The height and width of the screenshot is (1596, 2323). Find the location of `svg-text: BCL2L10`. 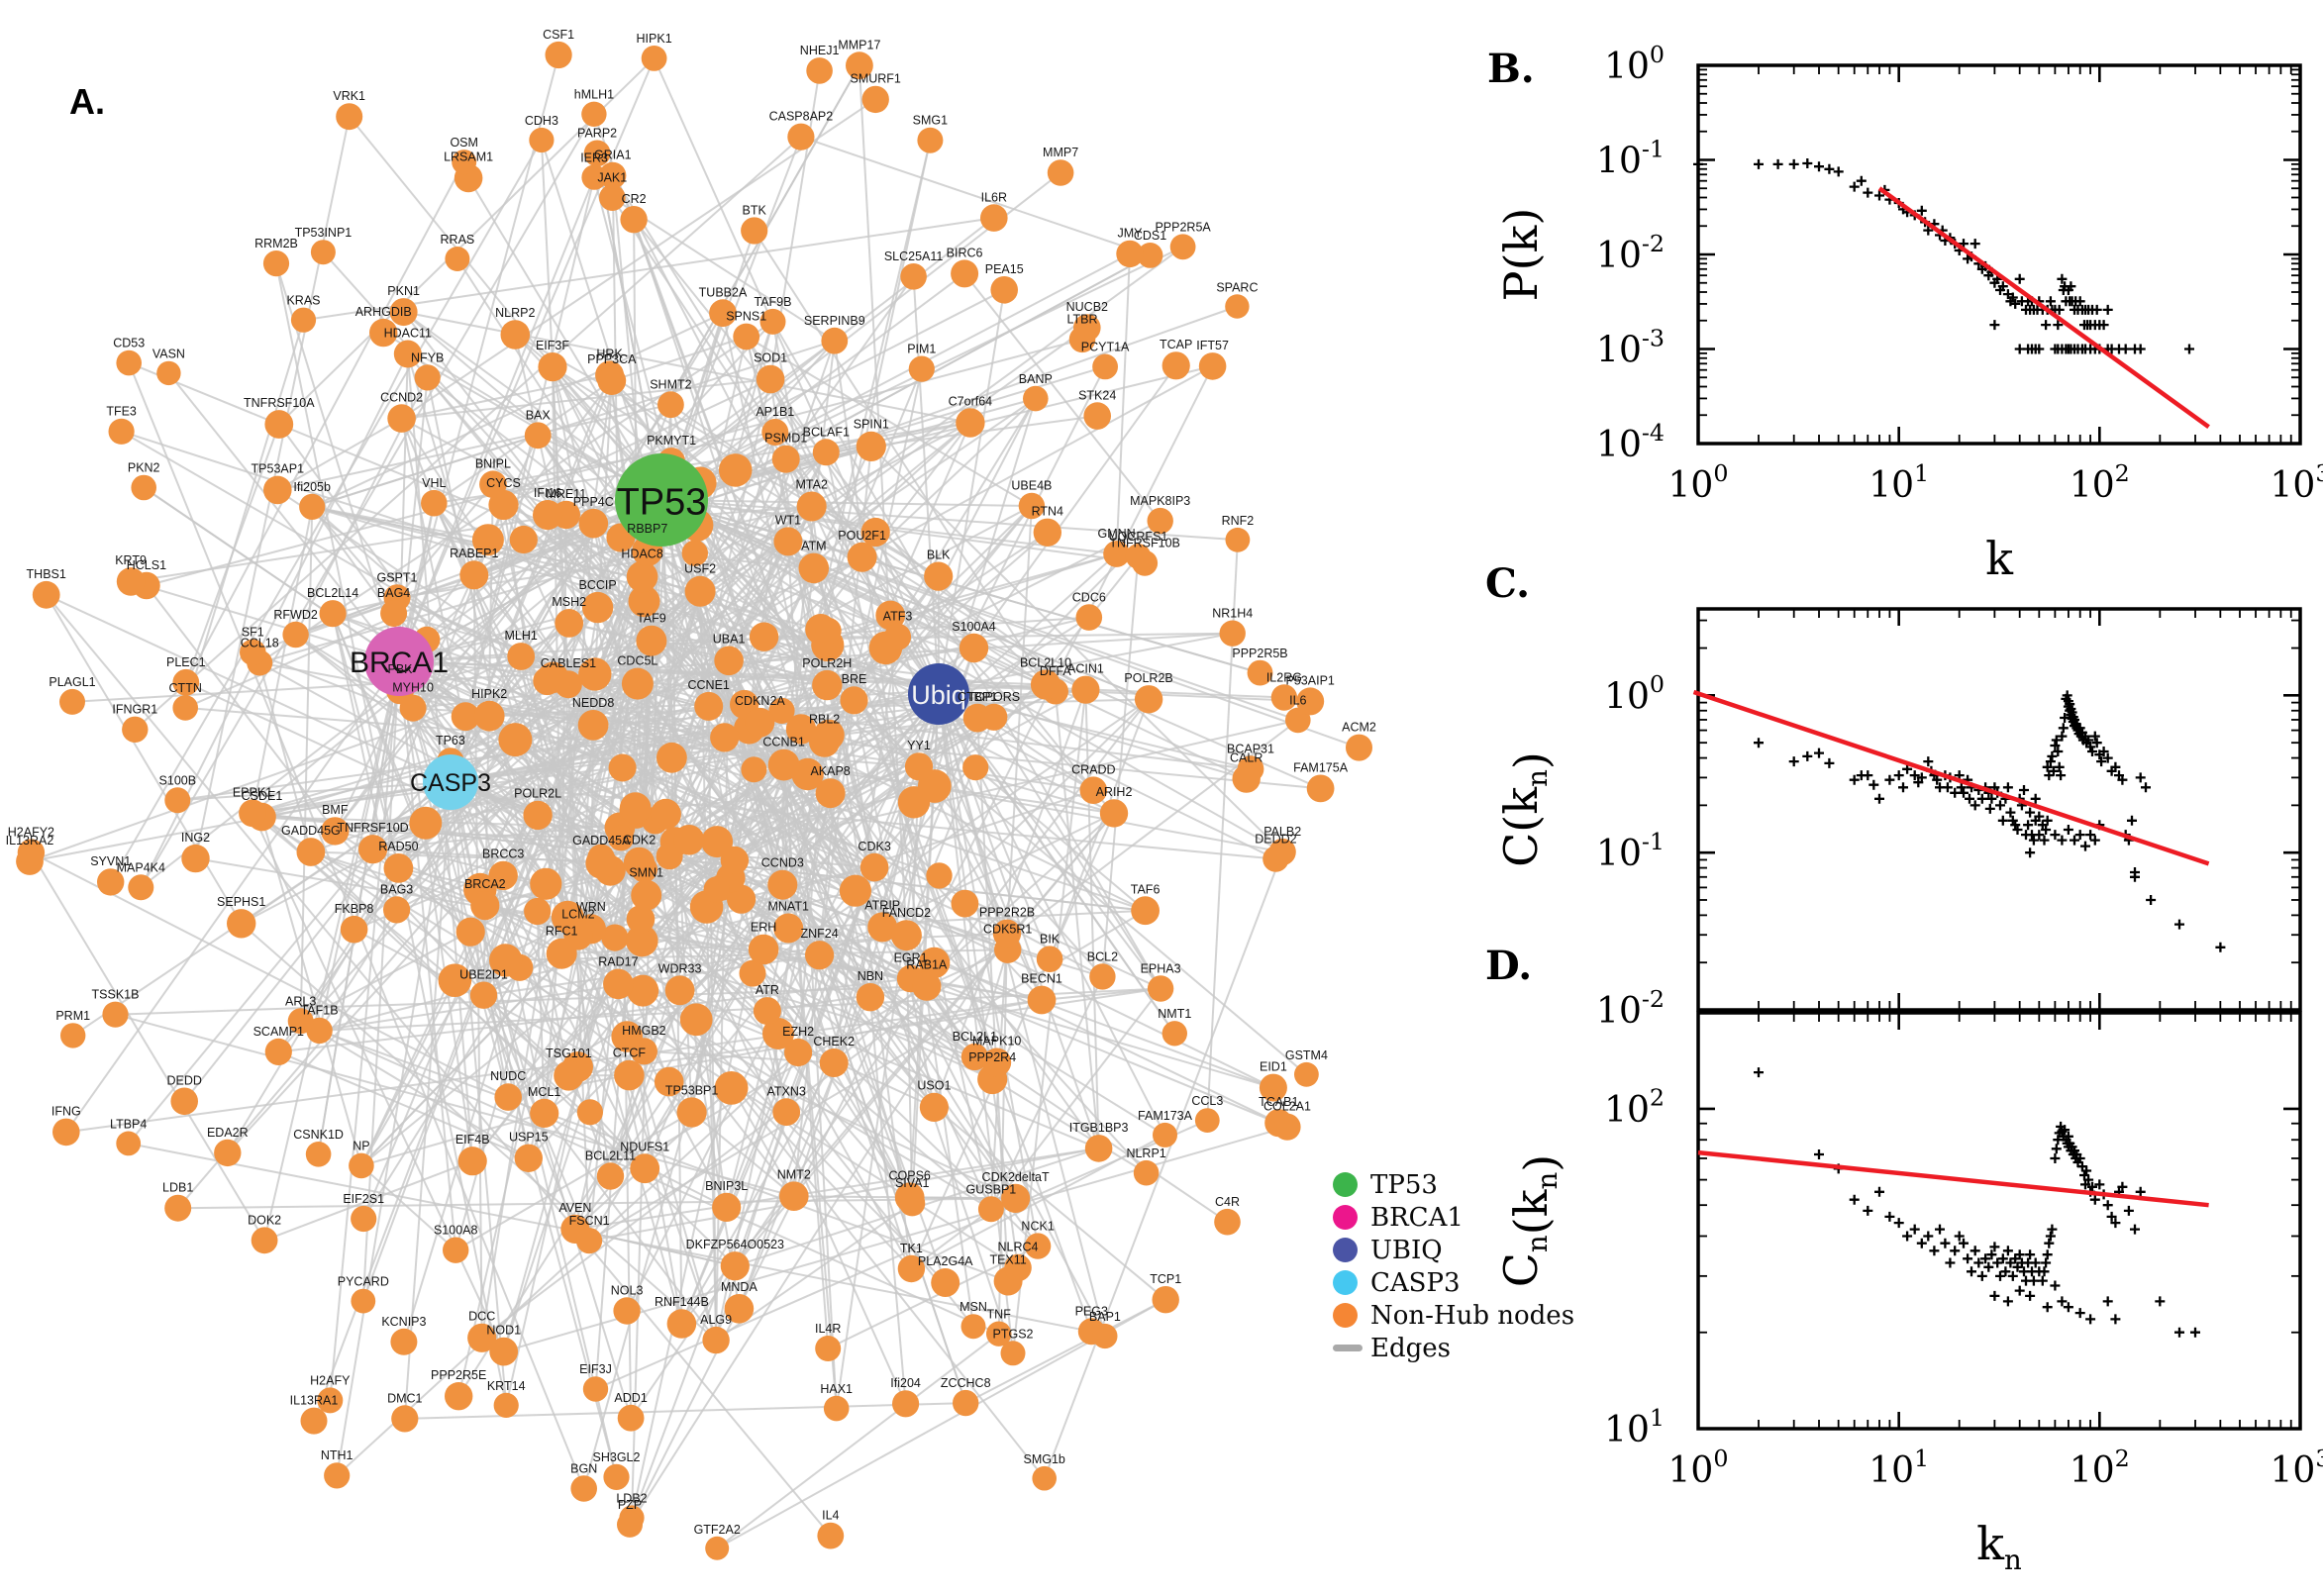

svg-text: BCL2L10 is located at coordinates (1046, 662).